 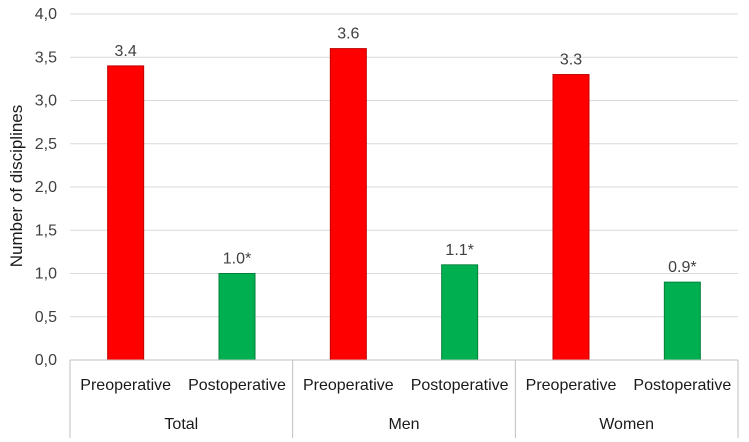 What do you see at coordinates (46, 317) in the screenshot?
I see `y-tick-label: 0,5` at bounding box center [46, 317].